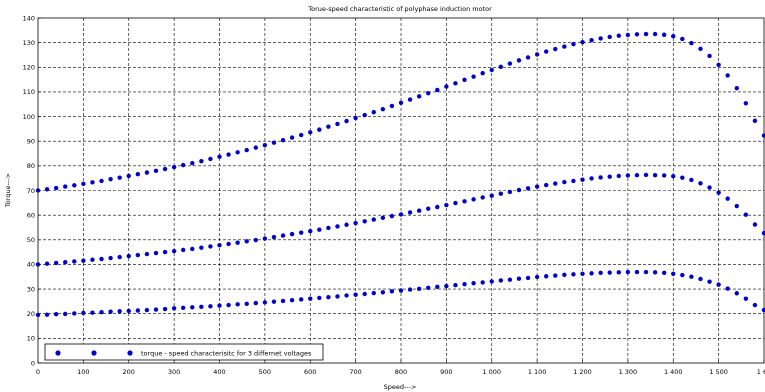 The width and height of the screenshot is (765, 392). What do you see at coordinates (94, 353) in the screenshot?
I see `legend-marker` at bounding box center [94, 353].